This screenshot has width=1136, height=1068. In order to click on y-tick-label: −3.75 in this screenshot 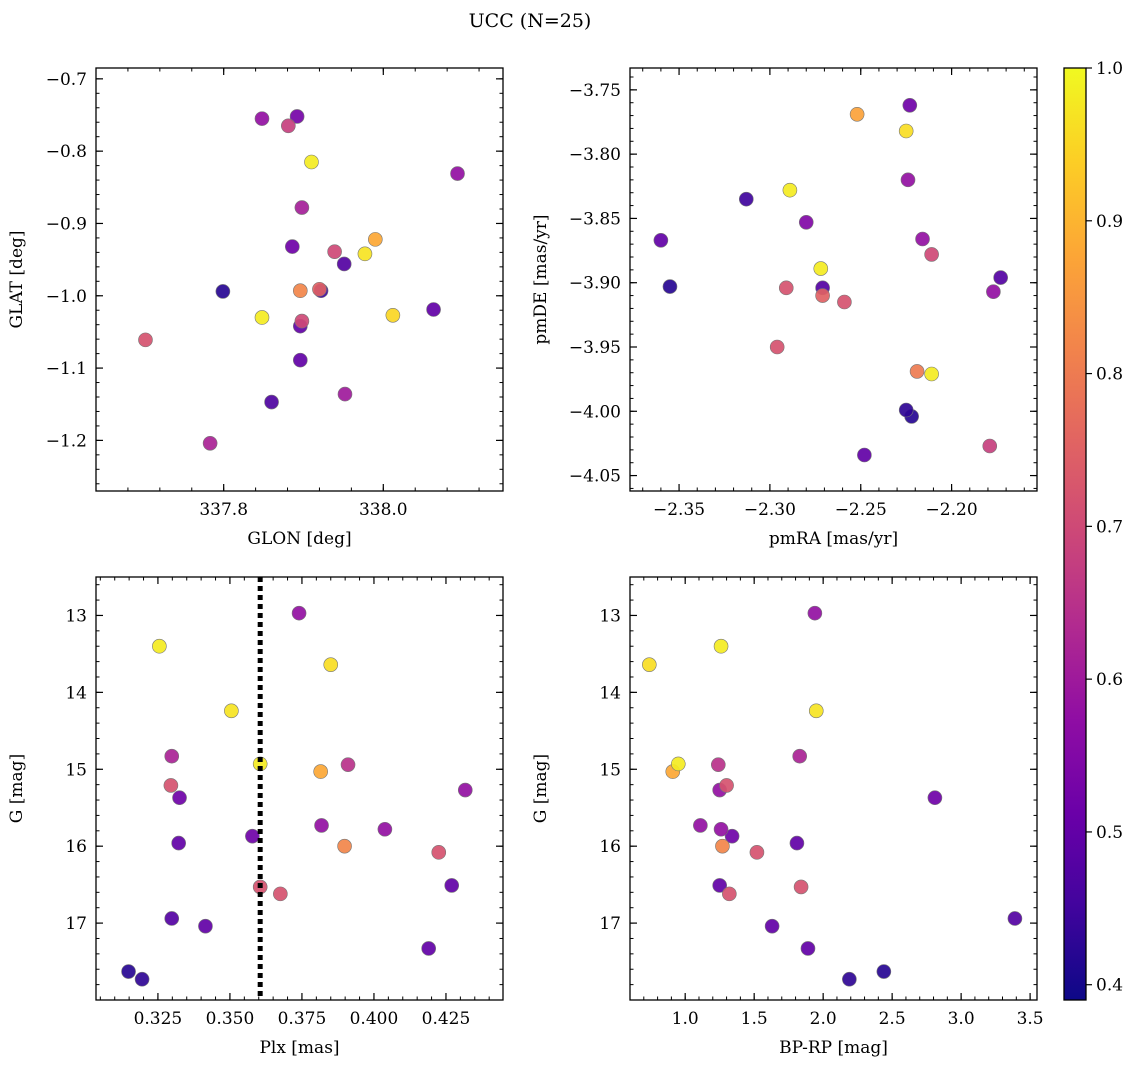, I will do `click(595, 91)`.